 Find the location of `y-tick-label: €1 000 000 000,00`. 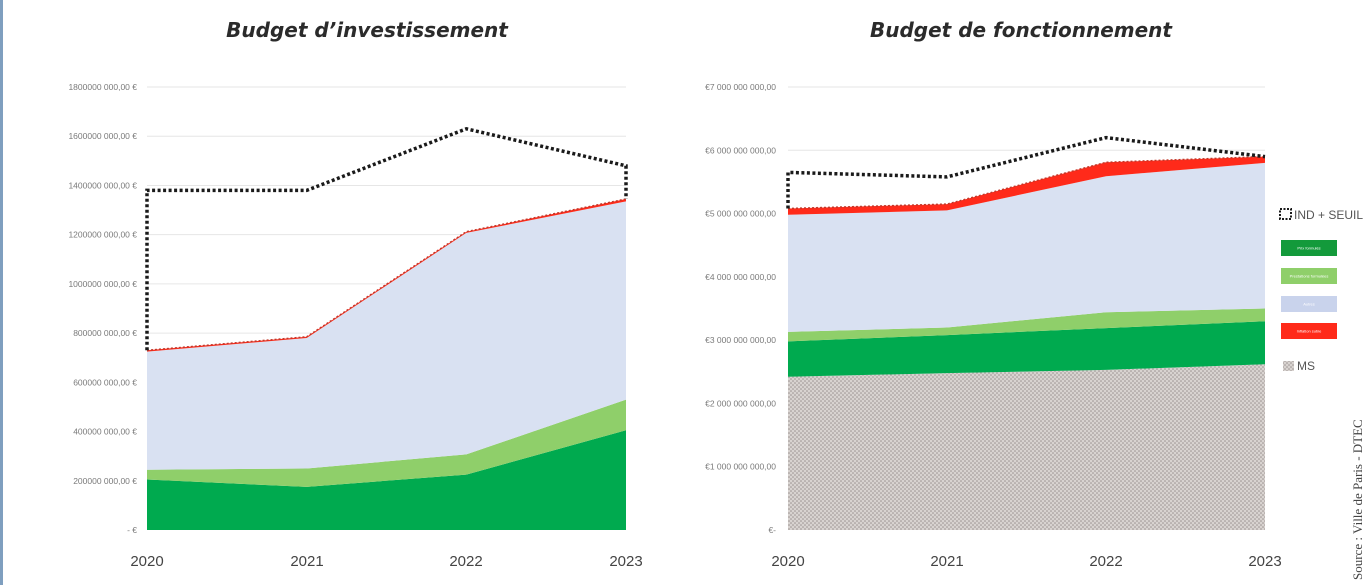

y-tick-label: €1 000 000 000,00 is located at coordinates (740, 467).